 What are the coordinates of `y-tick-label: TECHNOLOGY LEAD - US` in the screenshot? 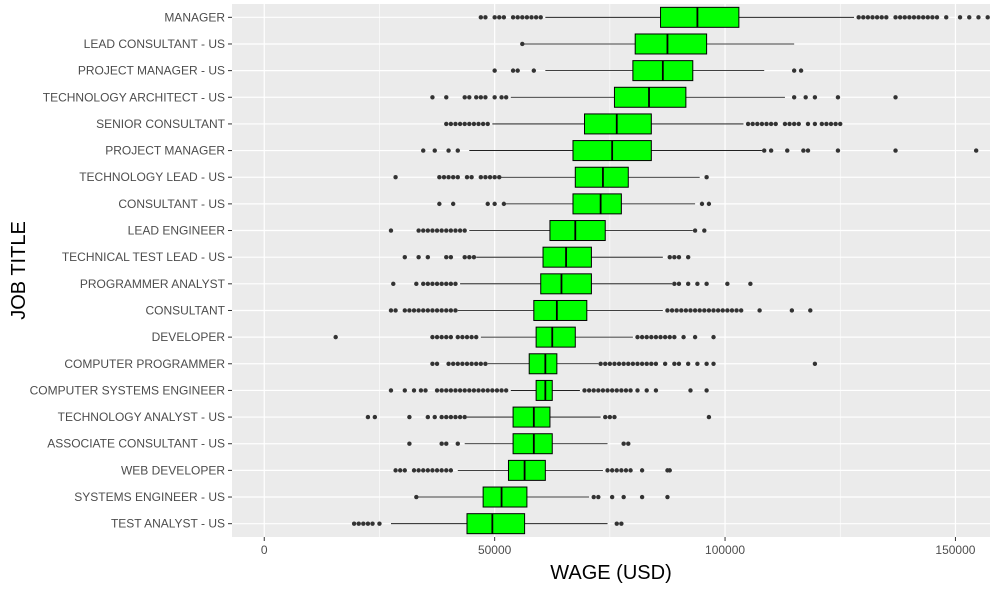 It's located at (152, 177).